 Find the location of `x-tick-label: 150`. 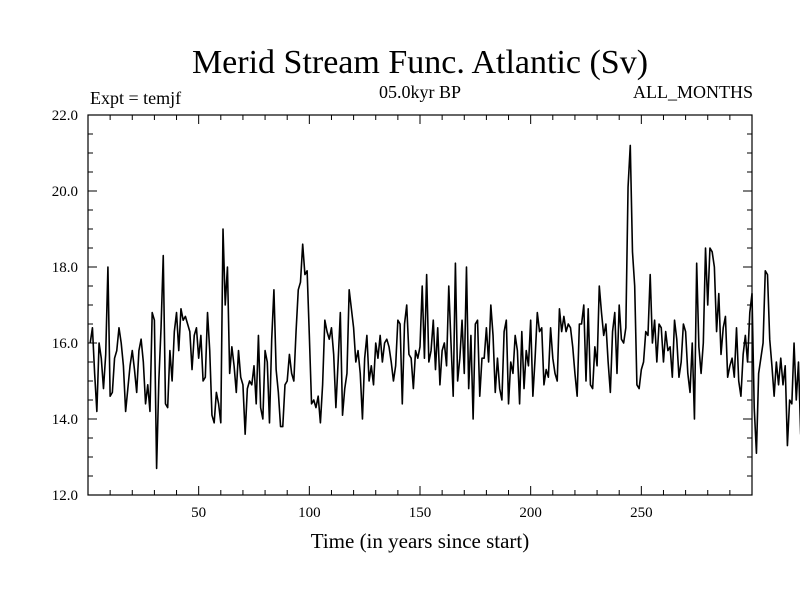

x-tick-label: 150 is located at coordinates (420, 513).